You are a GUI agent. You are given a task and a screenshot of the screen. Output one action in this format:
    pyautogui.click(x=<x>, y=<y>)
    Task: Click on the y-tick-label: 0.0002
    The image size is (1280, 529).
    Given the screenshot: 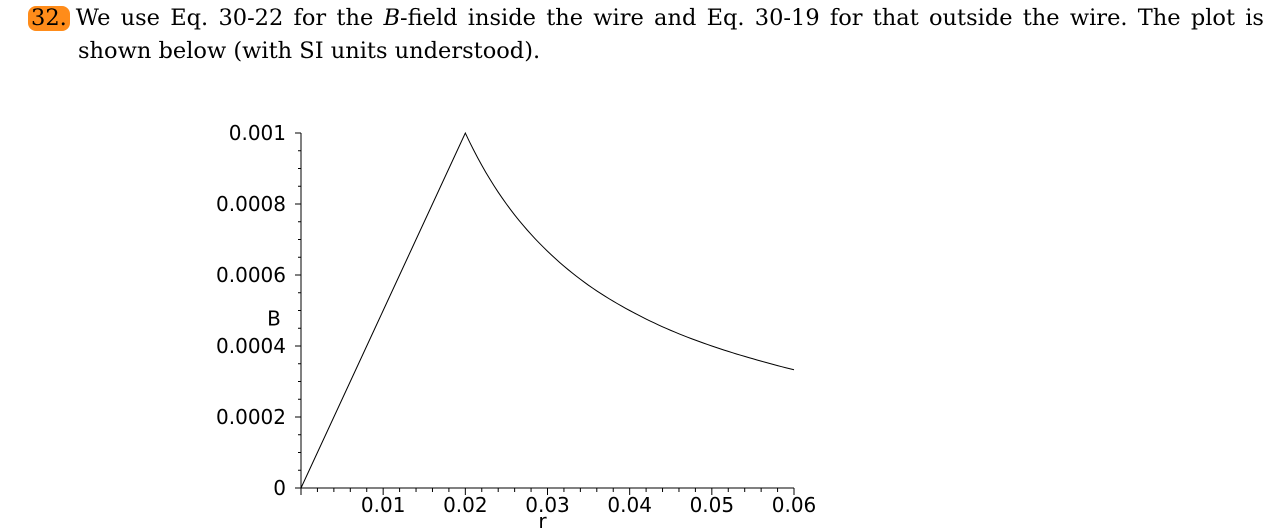 What is the action you would take?
    pyautogui.click(x=251, y=417)
    